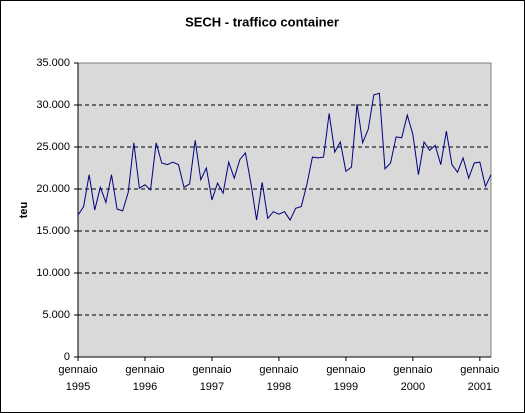 The width and height of the screenshot is (525, 413). Describe the element at coordinates (262, 21) in the screenshot. I see `chart-title: SECH - traffico container` at that location.